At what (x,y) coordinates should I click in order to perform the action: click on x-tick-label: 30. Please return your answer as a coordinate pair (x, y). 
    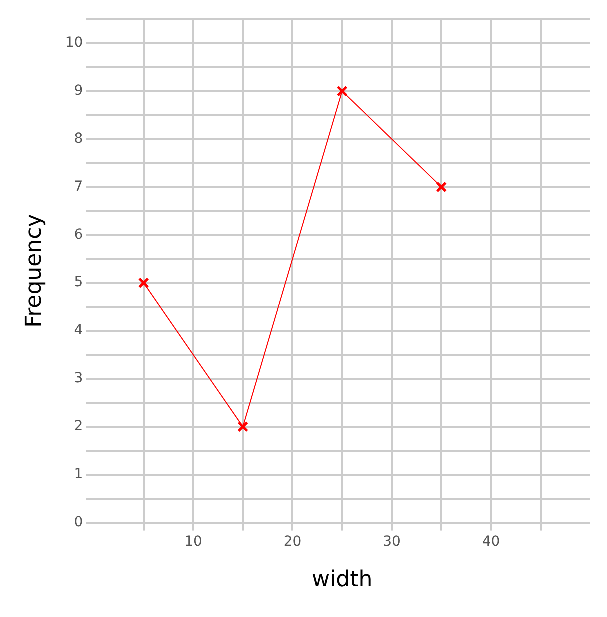
    Looking at the image, I should click on (392, 542).